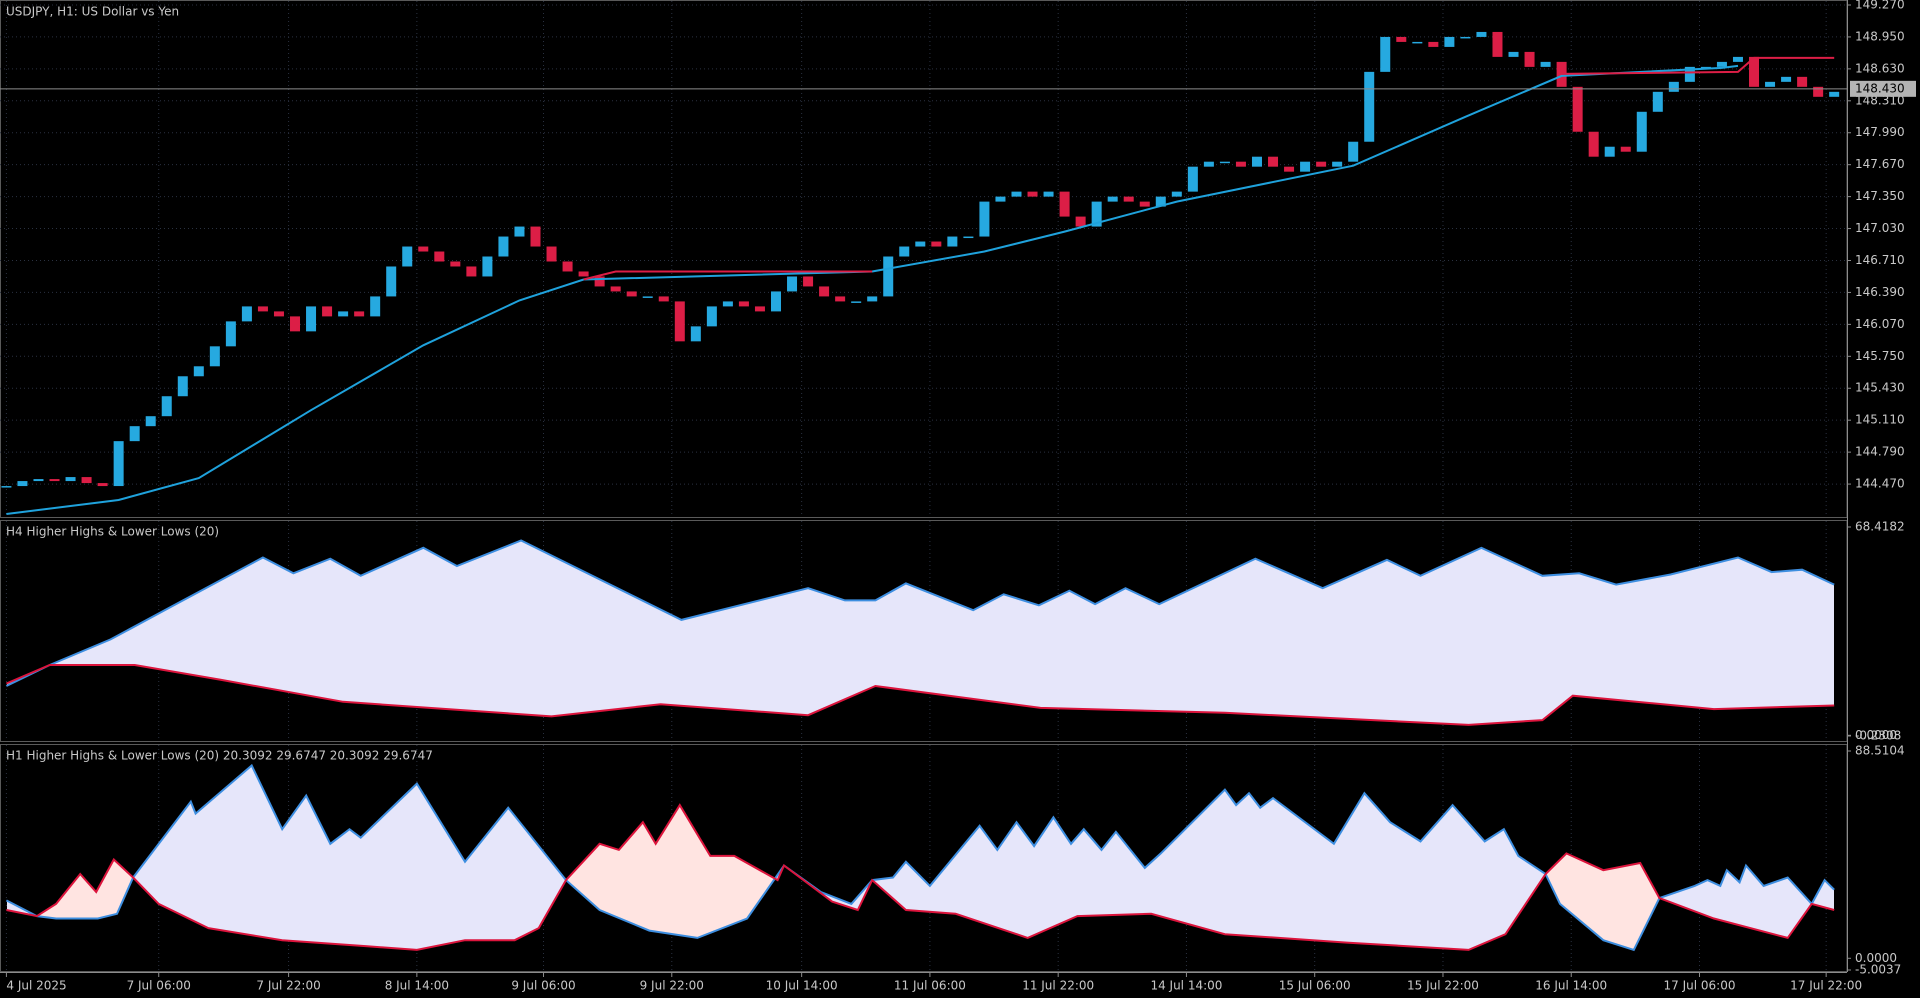 This screenshot has width=1920, height=998. I want to click on pane-title: H4 Higher Highs & Lower Lows (20), so click(112, 532).